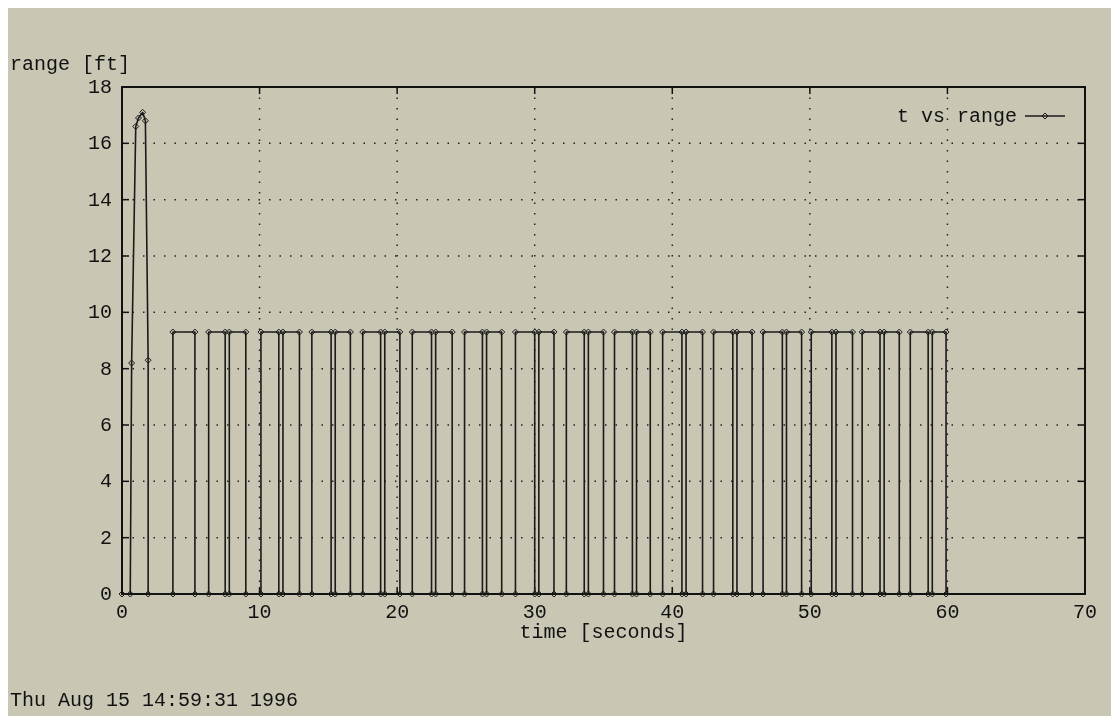 The width and height of the screenshot is (1119, 724). Describe the element at coordinates (534, 612) in the screenshot. I see `x-tick-label: 30` at that location.